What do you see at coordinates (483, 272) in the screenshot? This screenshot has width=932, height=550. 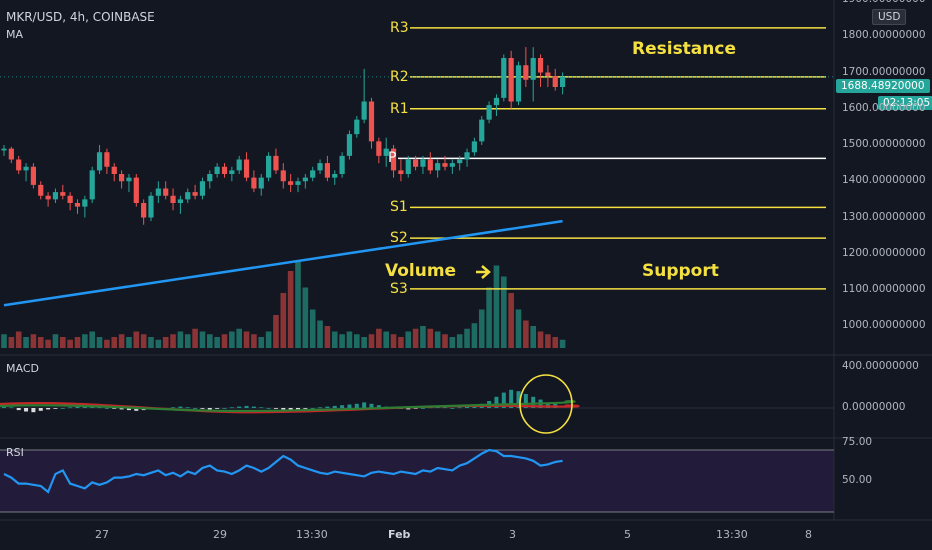 I see `arrow-icon` at bounding box center [483, 272].